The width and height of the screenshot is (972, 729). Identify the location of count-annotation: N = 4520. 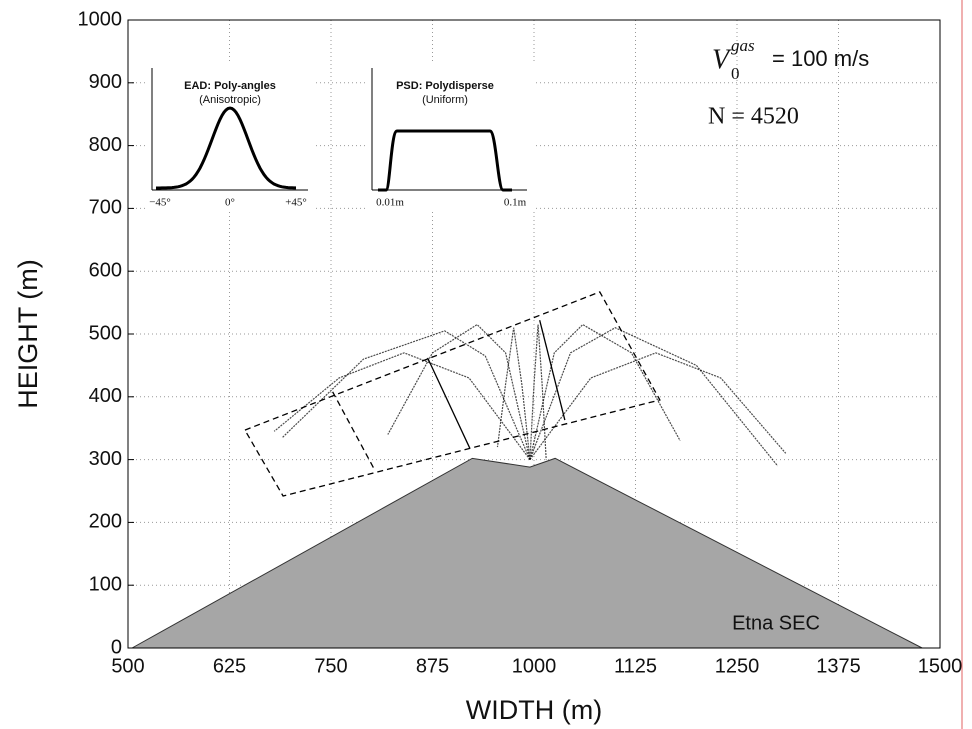
(753, 117).